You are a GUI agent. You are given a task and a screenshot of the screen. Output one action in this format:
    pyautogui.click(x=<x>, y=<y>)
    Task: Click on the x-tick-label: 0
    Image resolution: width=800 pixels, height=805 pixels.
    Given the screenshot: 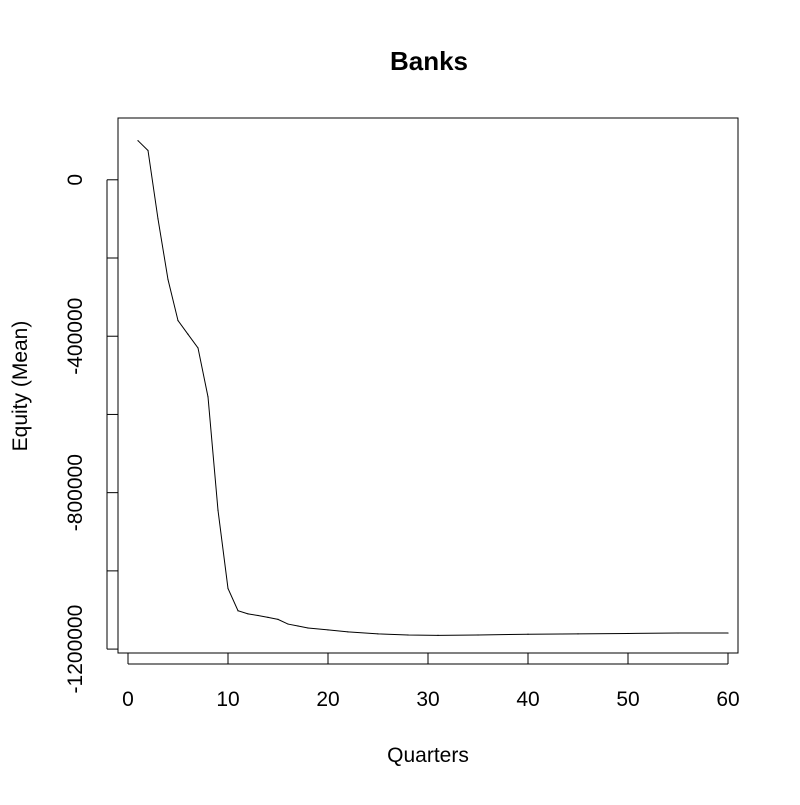 What is the action you would take?
    pyautogui.click(x=128, y=699)
    